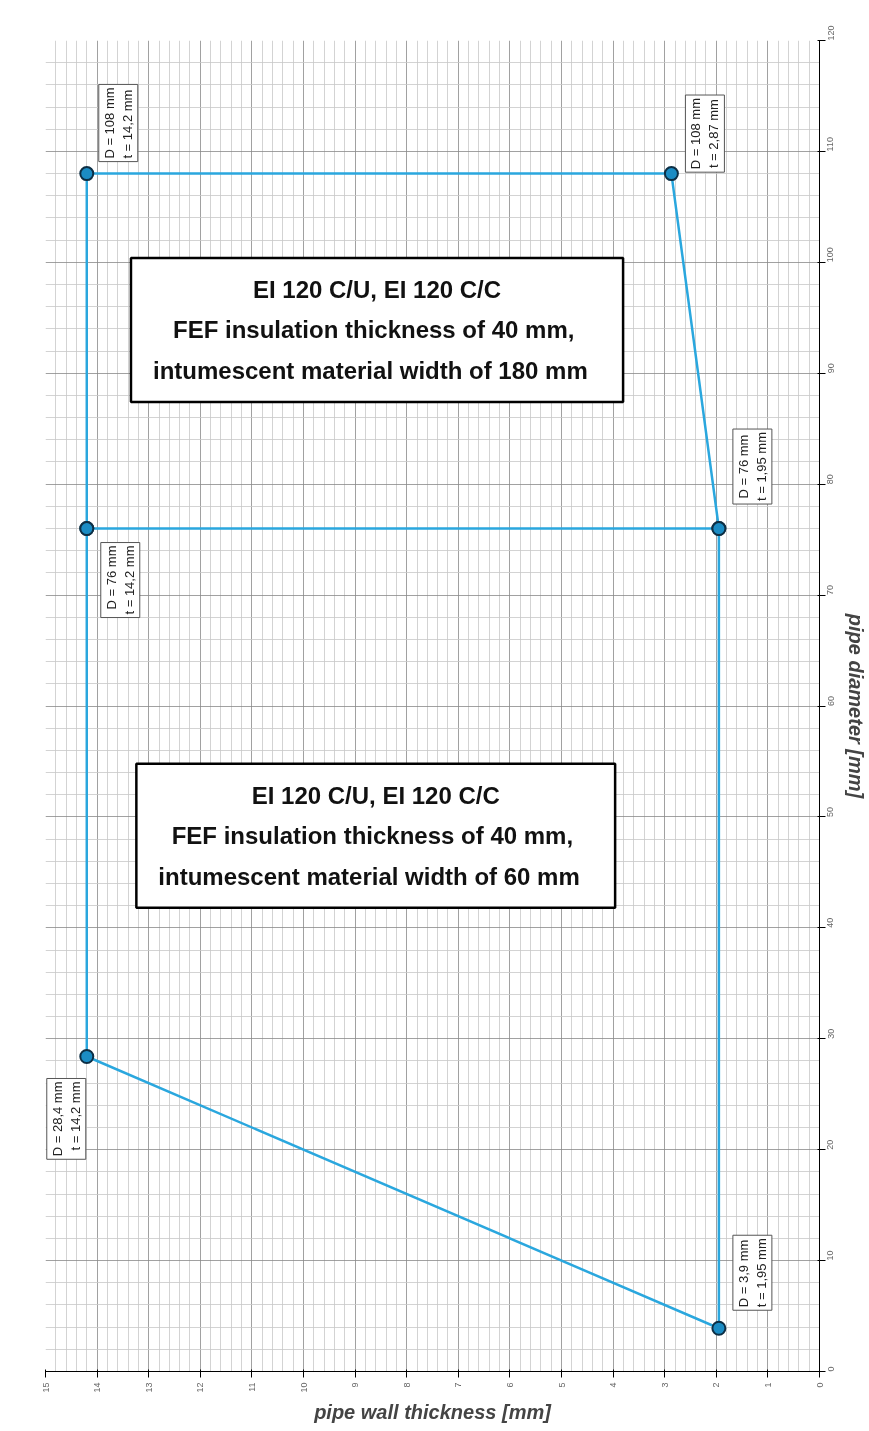 This screenshot has height=1431, width=869. Describe the element at coordinates (509, 1385) in the screenshot. I see `x-tick-label: 6` at that location.